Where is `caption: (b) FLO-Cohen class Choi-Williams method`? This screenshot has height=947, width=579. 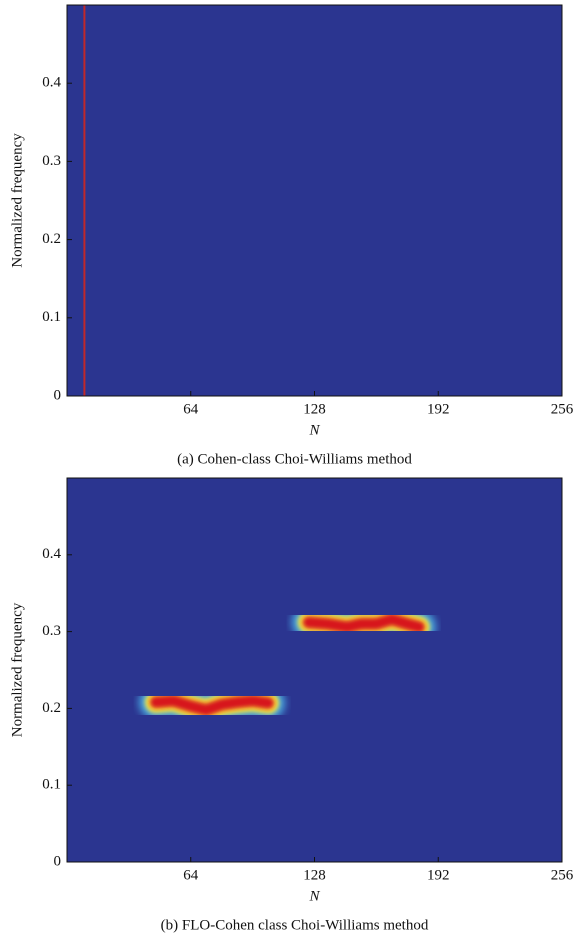 caption: (b) FLO-Cohen class Choi-Williams method is located at coordinates (295, 925).